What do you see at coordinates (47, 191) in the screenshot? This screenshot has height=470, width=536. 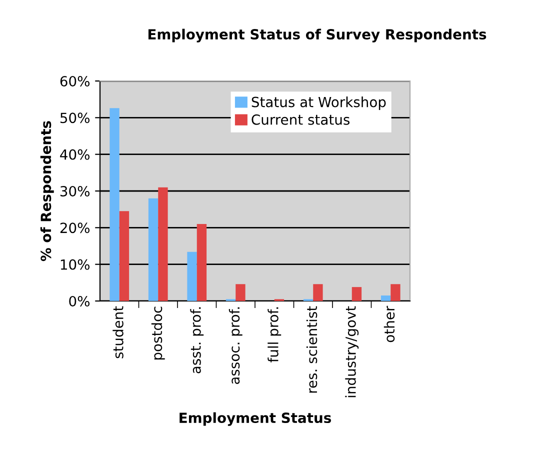 I see `y-axis-title: % of Respondents` at bounding box center [47, 191].